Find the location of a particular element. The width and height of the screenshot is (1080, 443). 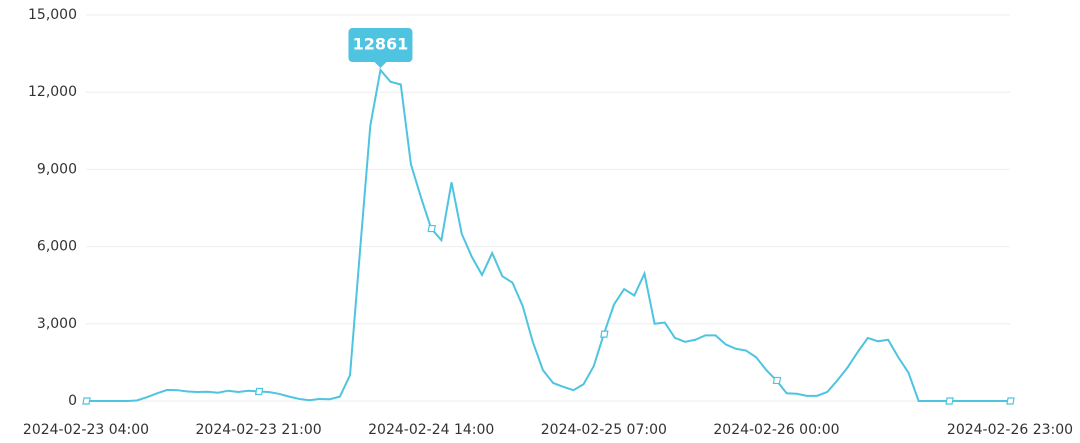

tooltip-box is located at coordinates (380, 45).